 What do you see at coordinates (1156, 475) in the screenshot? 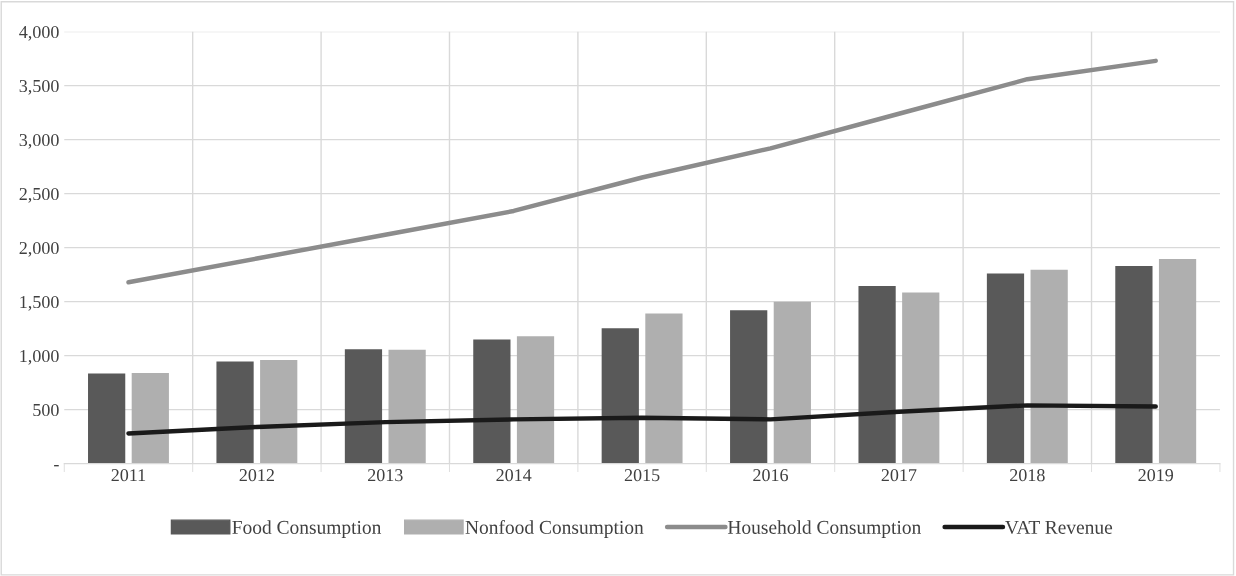
I see `x-tick-label: 2019` at bounding box center [1156, 475].